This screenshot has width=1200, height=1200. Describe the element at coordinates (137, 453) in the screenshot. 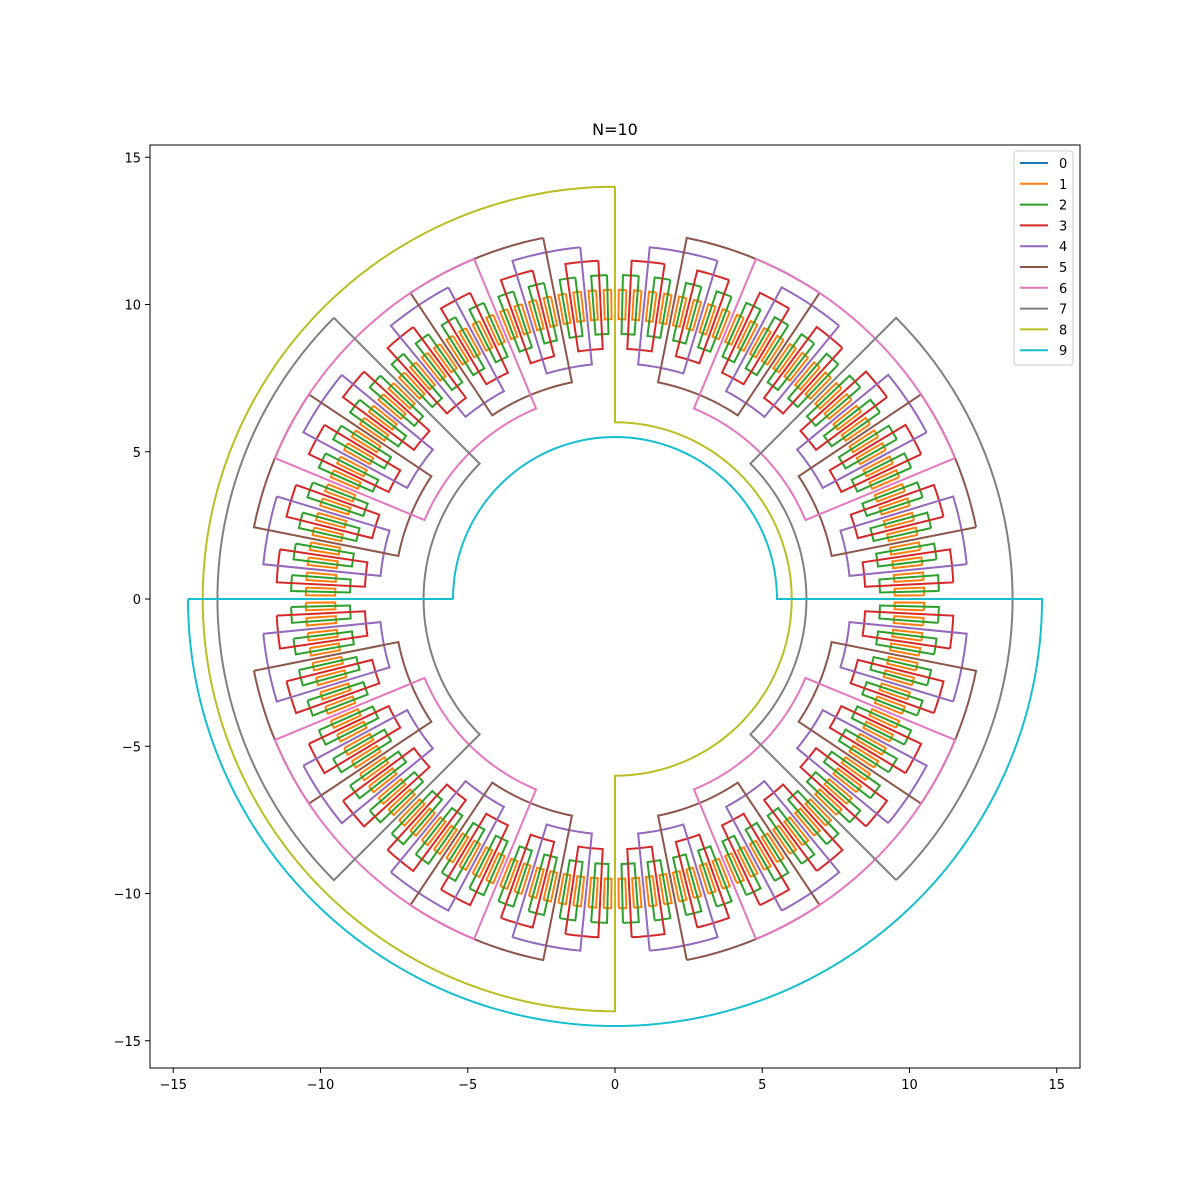

I see `y-tick-label: 5` at that location.